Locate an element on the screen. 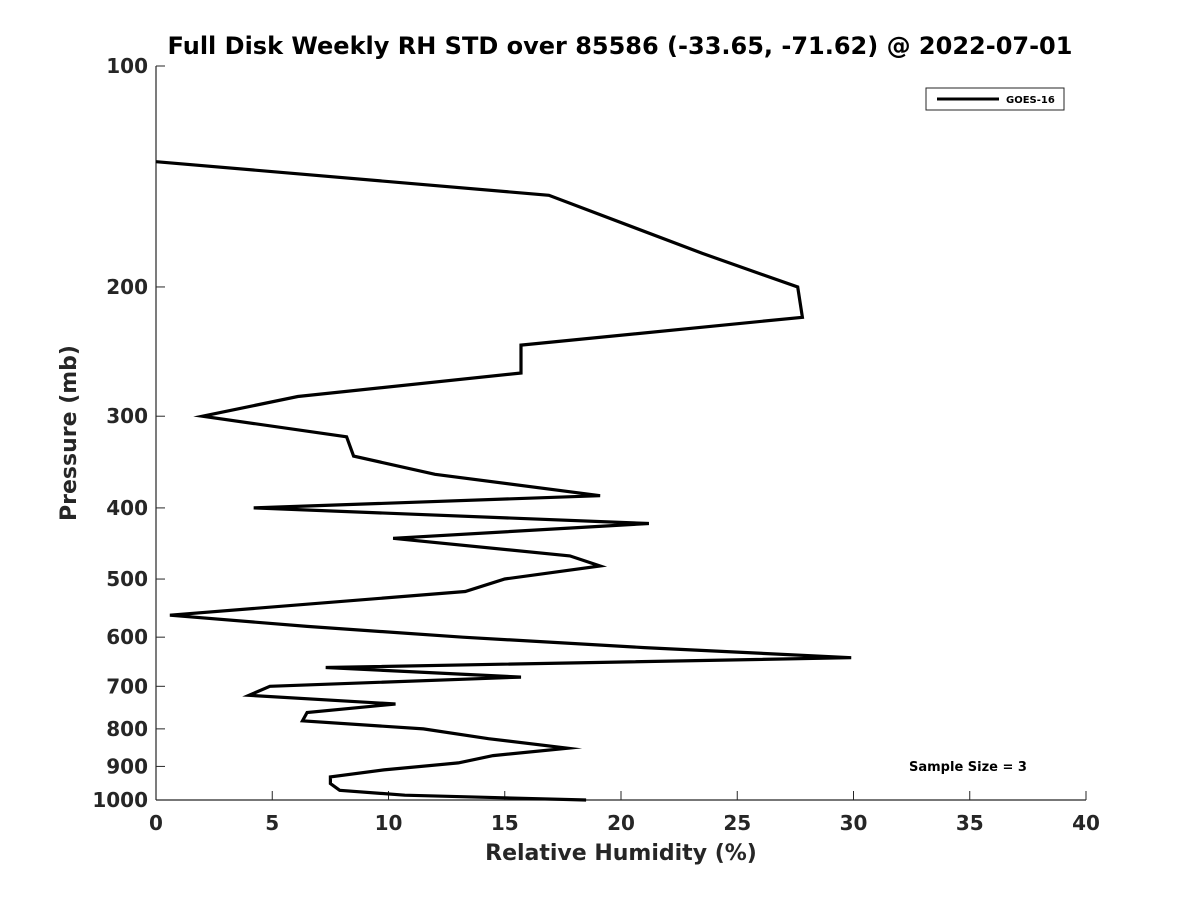 Image resolution: width=1200 pixels, height=900 pixels. x-tick-label: 10 is located at coordinates (389, 823).